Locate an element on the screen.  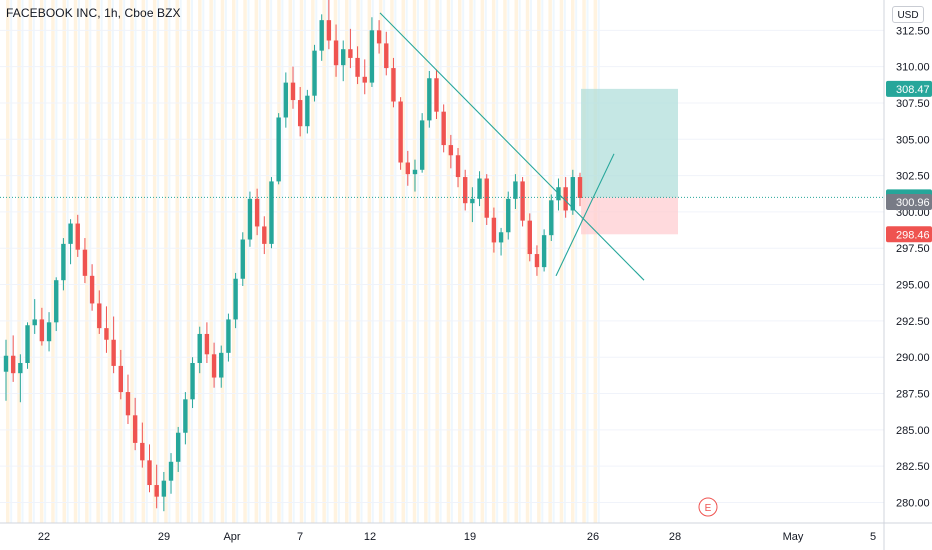
y-tick-label: 297.50 is located at coordinates (913, 249).